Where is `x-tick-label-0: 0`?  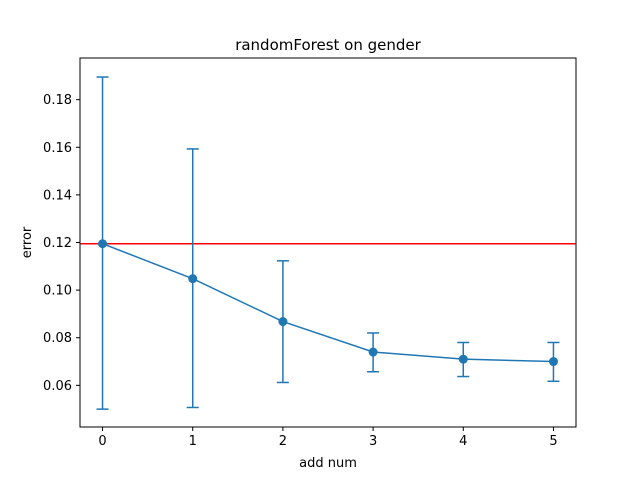 x-tick-label-0: 0 is located at coordinates (102, 441).